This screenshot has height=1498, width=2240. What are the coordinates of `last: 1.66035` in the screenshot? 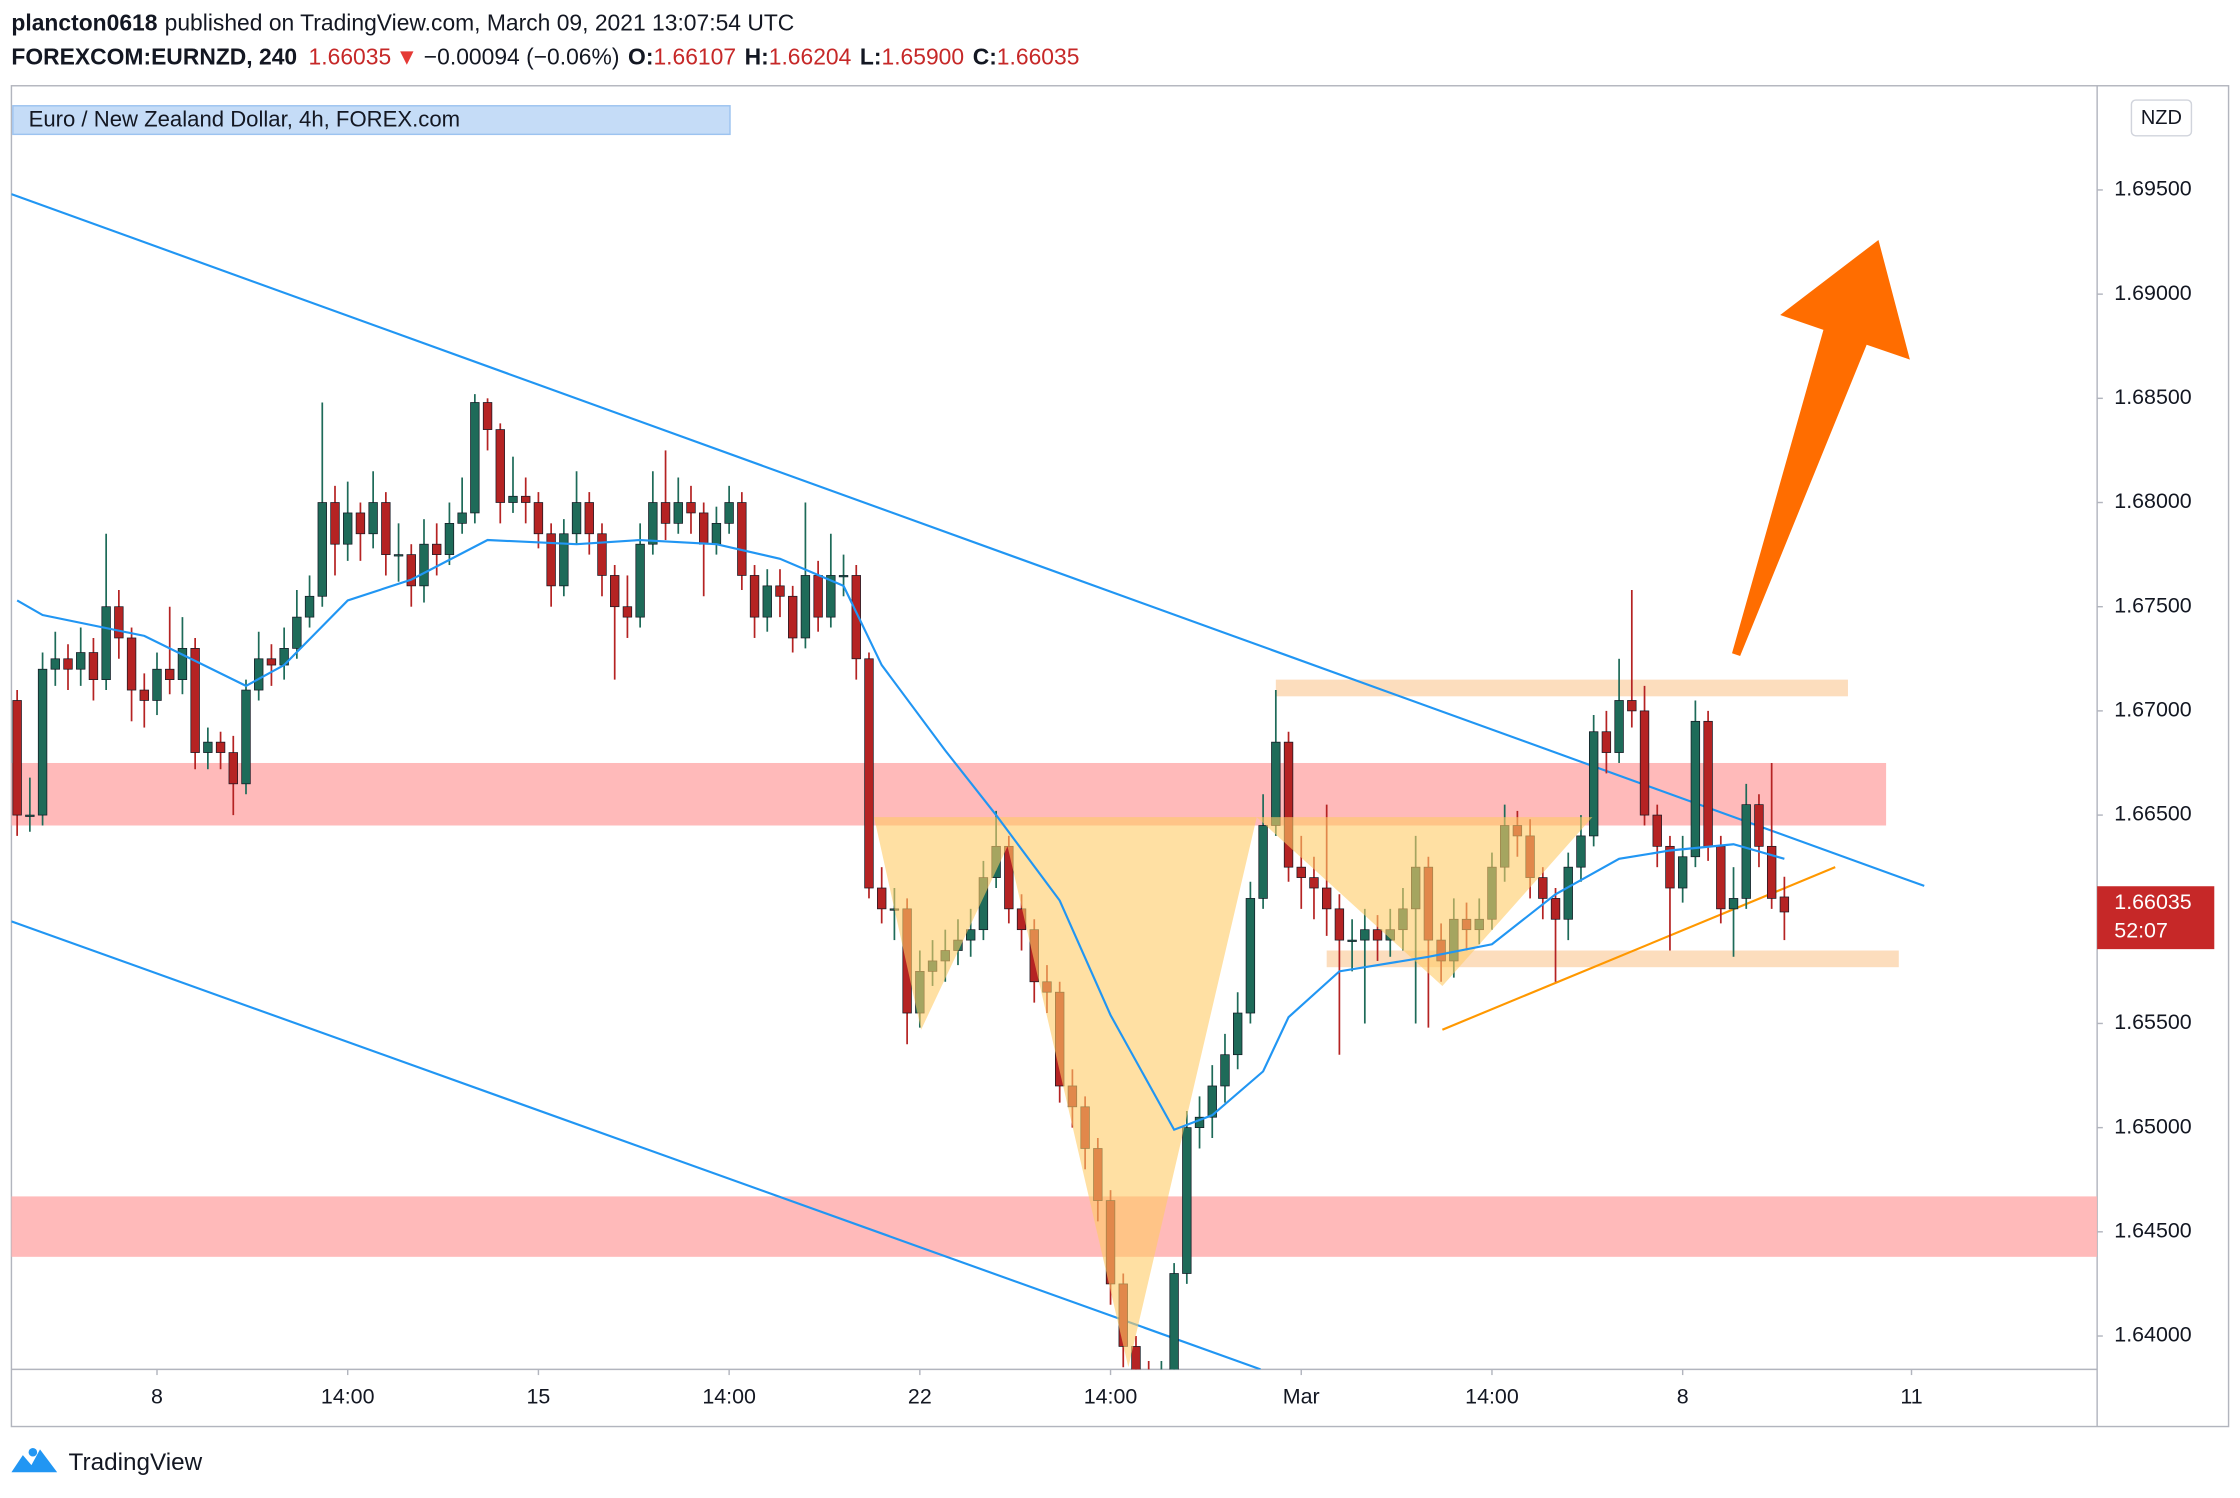 It's located at (350, 57).